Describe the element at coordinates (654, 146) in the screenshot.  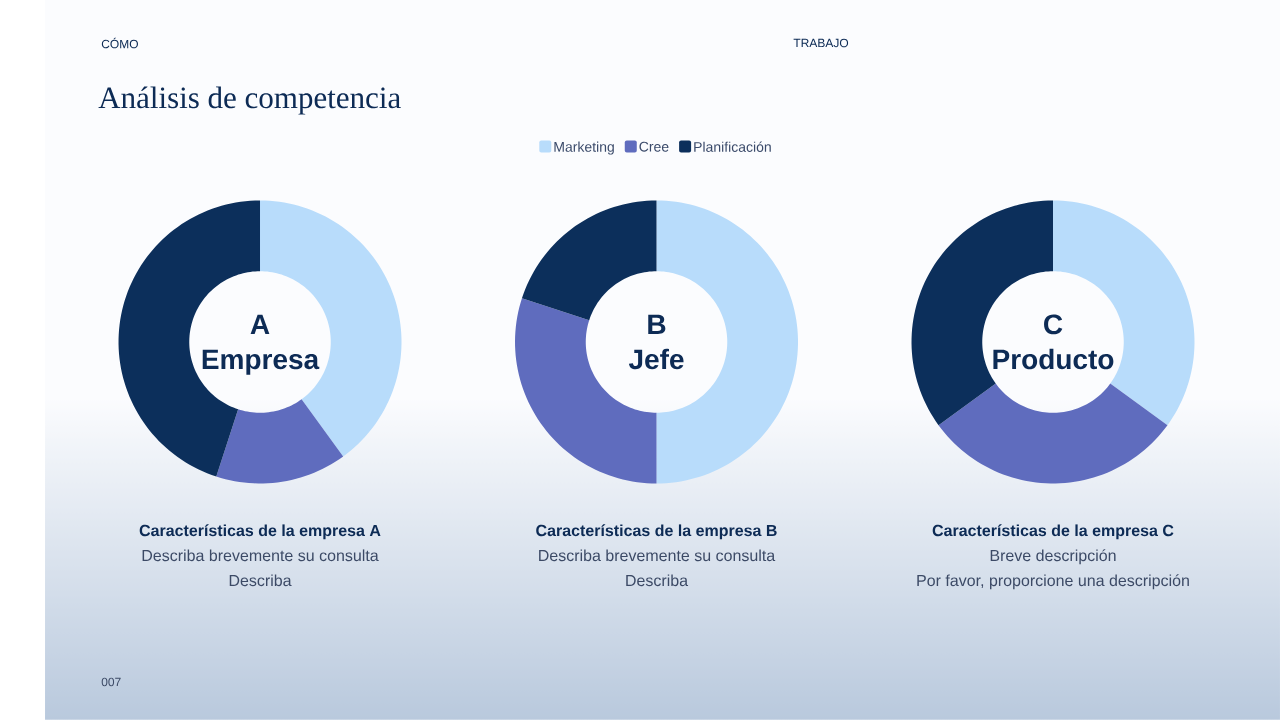
I see `legend-label: Cree` at that location.